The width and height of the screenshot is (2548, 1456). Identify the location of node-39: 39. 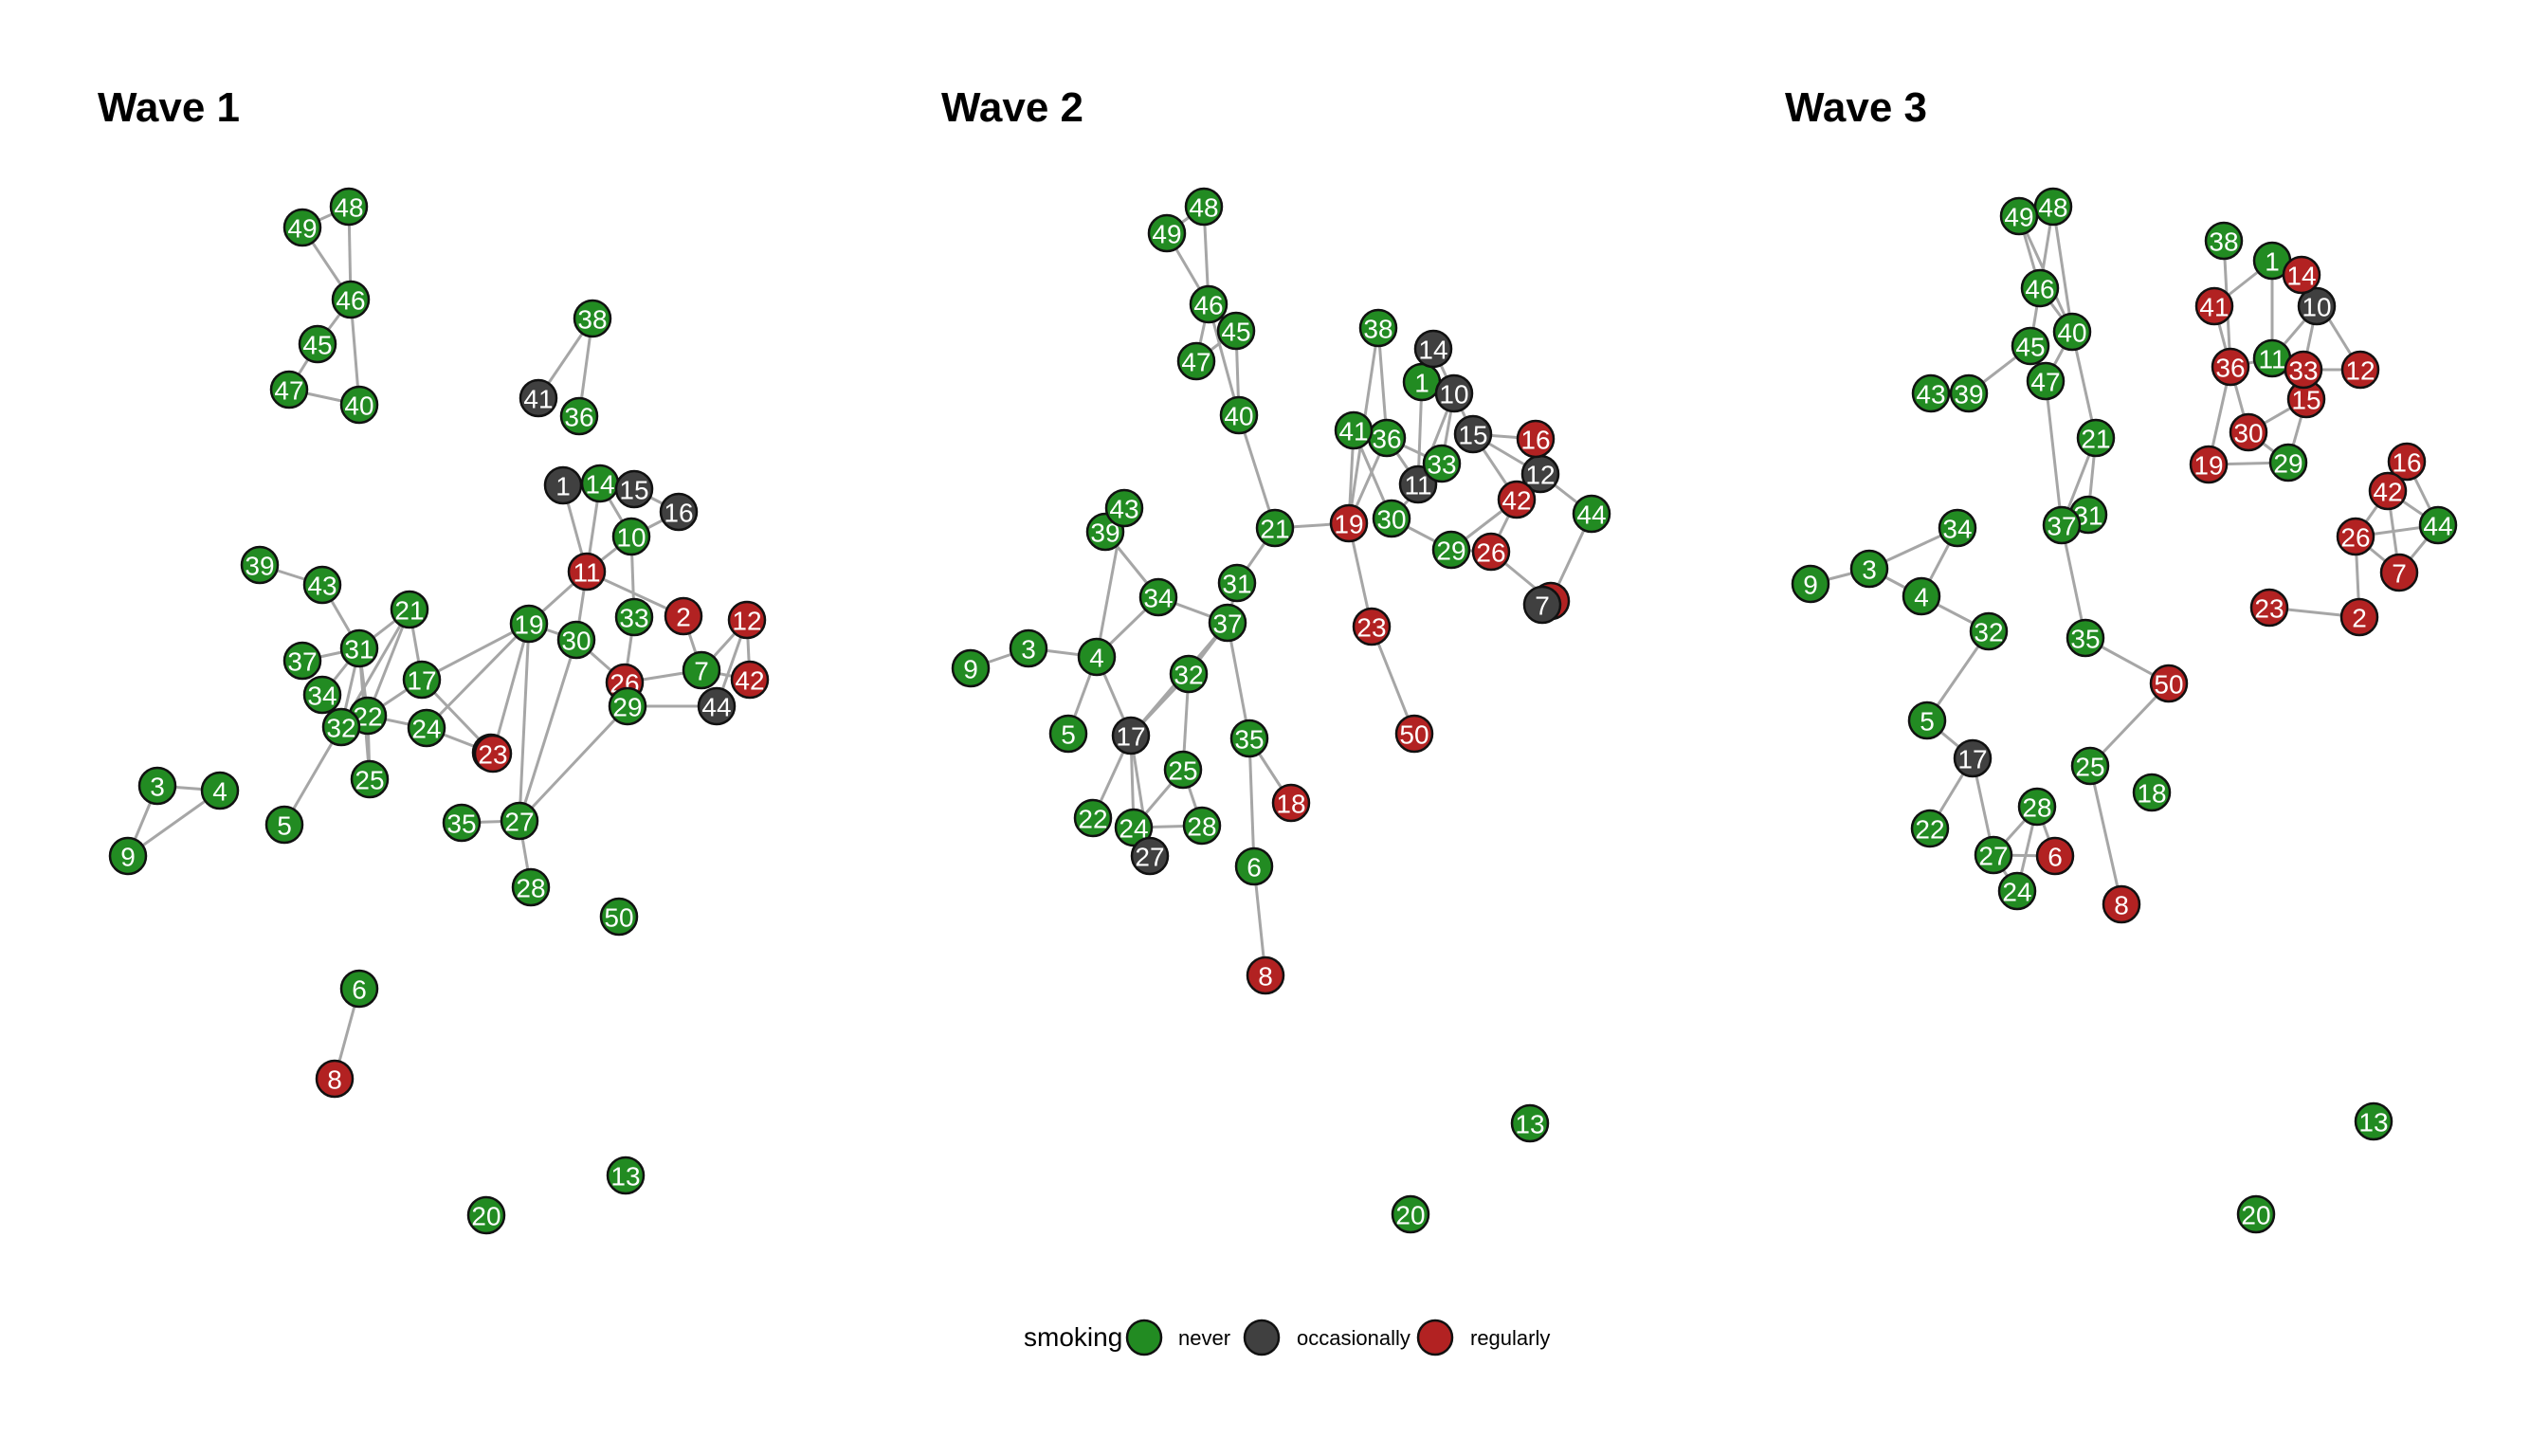
(260, 565).